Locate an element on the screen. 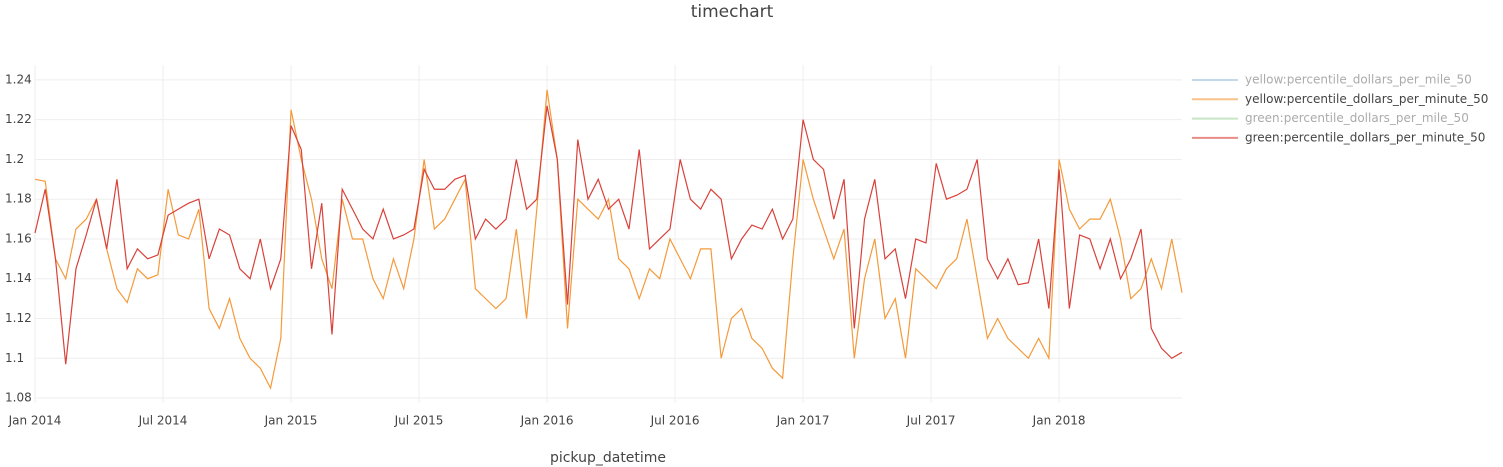 The width and height of the screenshot is (1503, 467). legend-label: green:percentile_dollars_per_mile_50 is located at coordinates (1357, 118).